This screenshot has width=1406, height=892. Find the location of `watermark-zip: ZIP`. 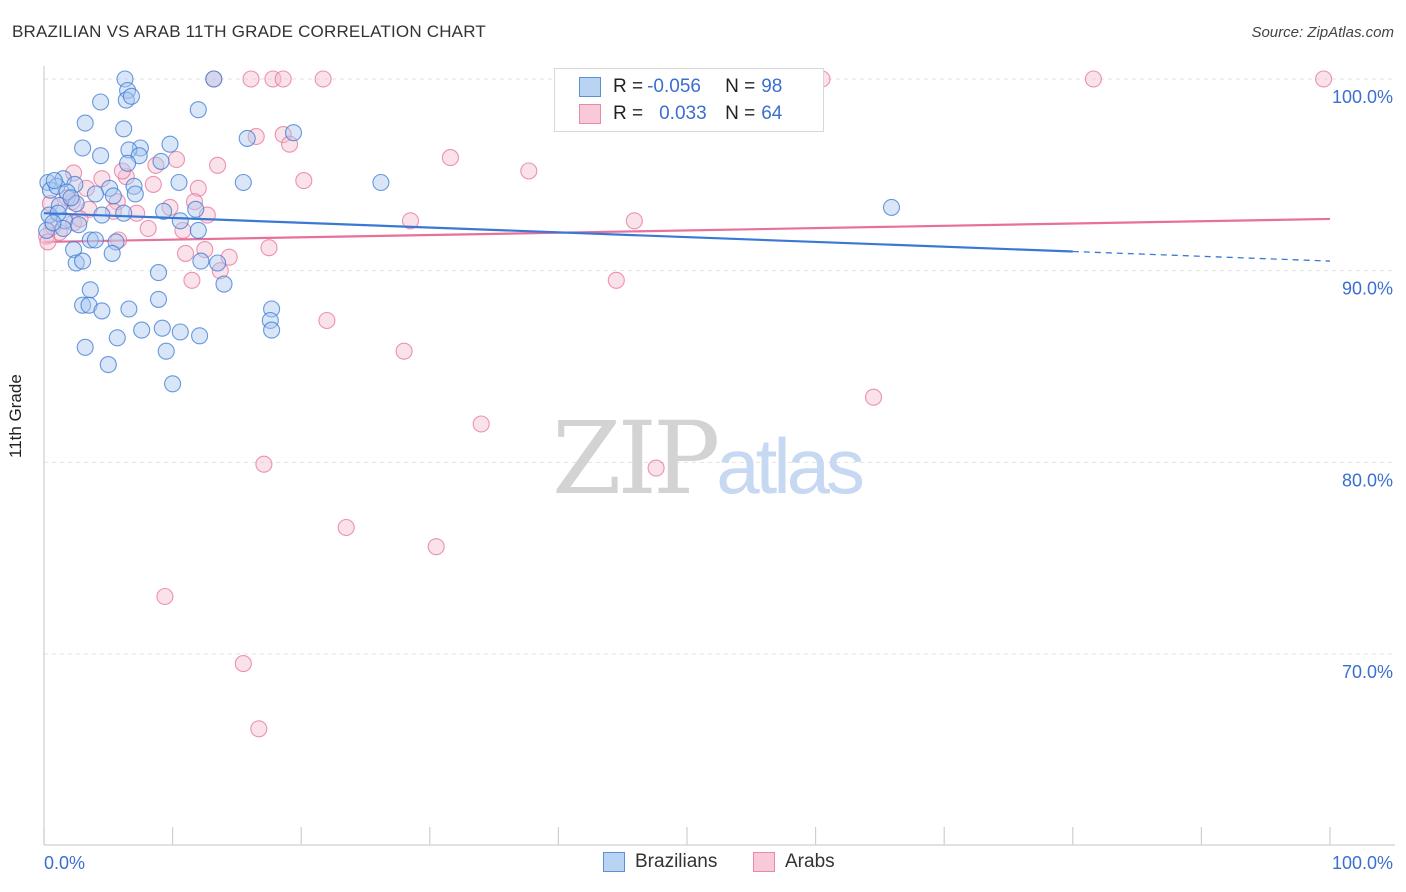

watermark-zip: ZIP is located at coordinates (636, 458).